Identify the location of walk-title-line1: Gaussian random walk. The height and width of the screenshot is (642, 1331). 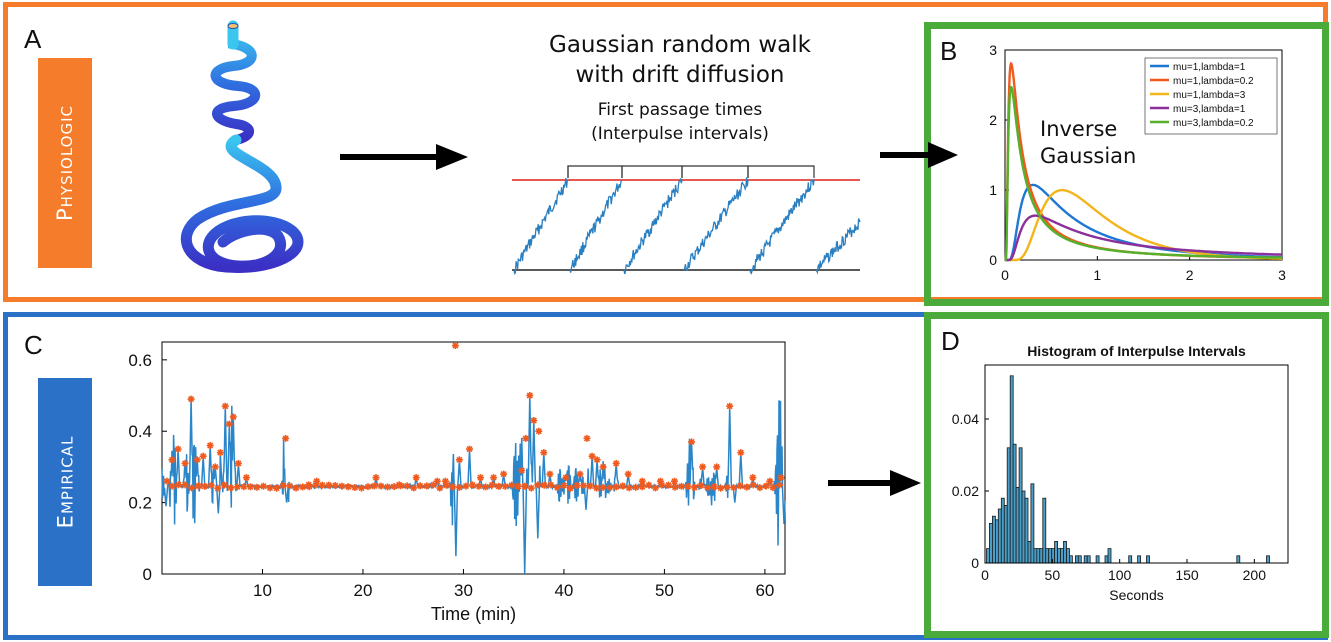
(680, 45).